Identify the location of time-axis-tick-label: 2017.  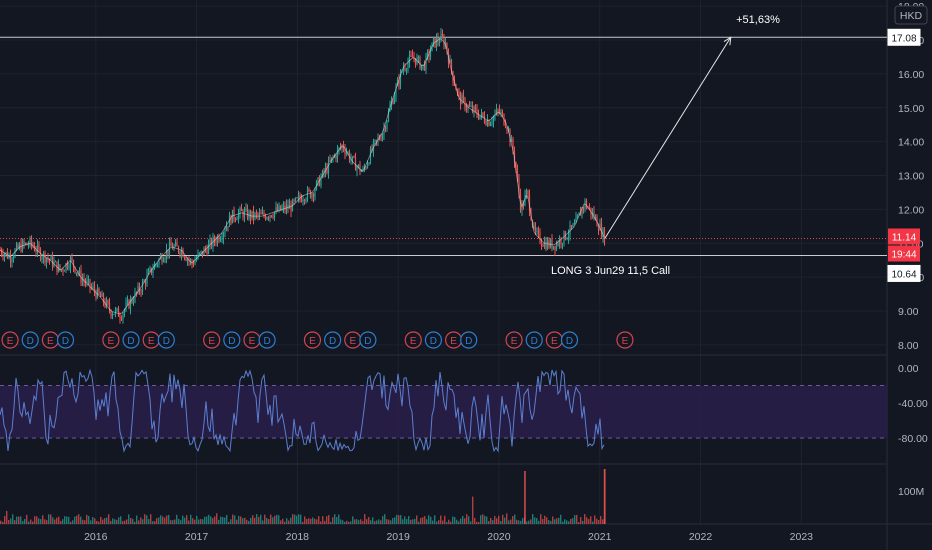
(197, 537).